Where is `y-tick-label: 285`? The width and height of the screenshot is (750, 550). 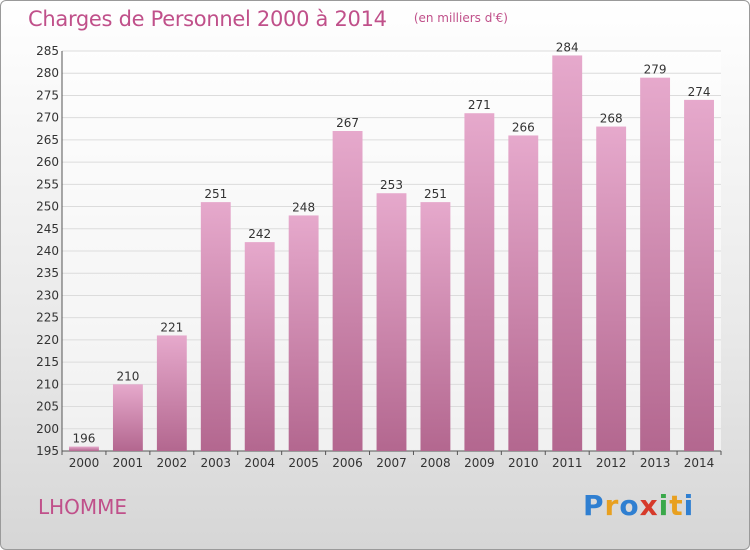 y-tick-label: 285 is located at coordinates (47, 51).